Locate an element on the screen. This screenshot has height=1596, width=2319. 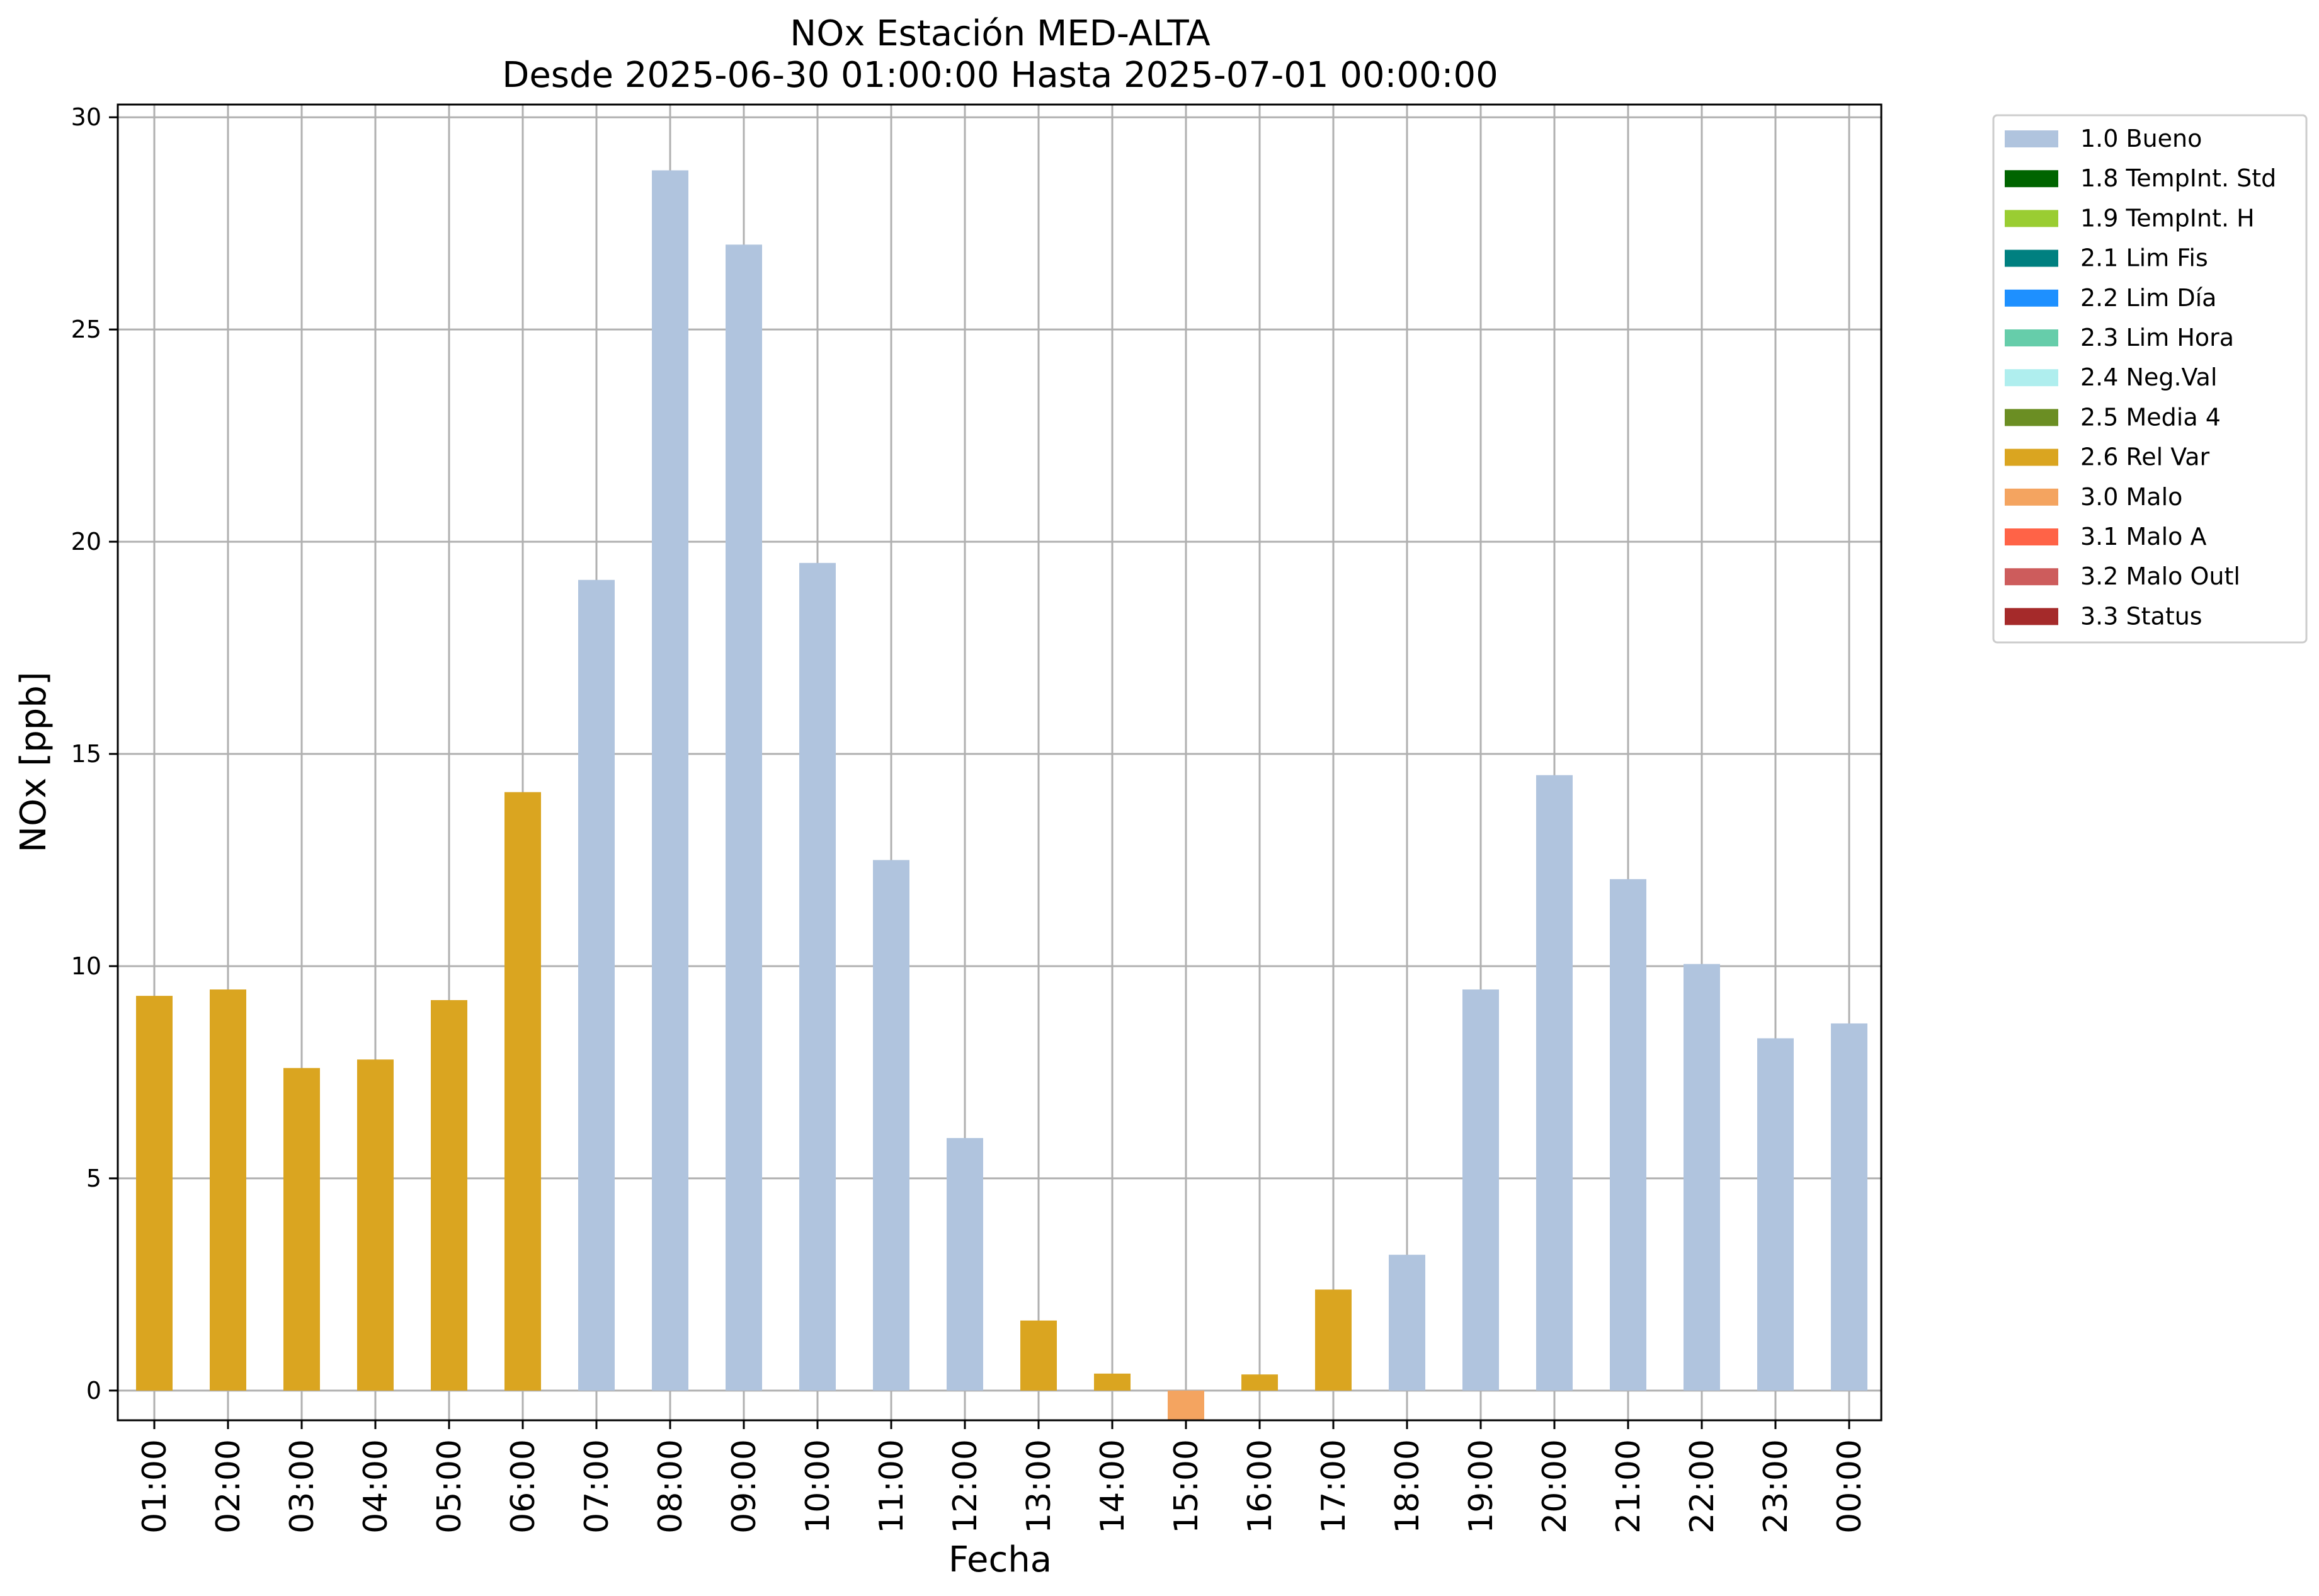
legend-label: 2.2 Lim Día is located at coordinates (2148, 298).